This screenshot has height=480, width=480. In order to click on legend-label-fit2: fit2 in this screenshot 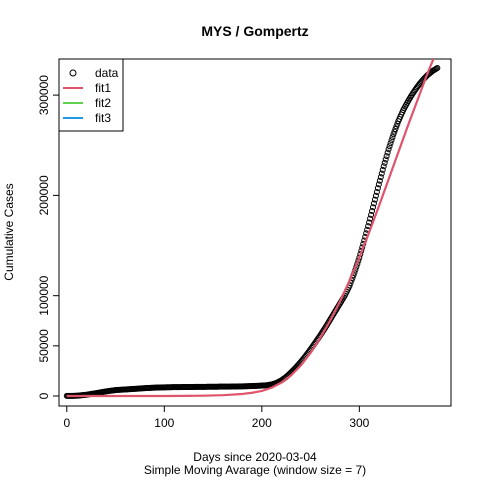, I will do `click(103, 103)`.